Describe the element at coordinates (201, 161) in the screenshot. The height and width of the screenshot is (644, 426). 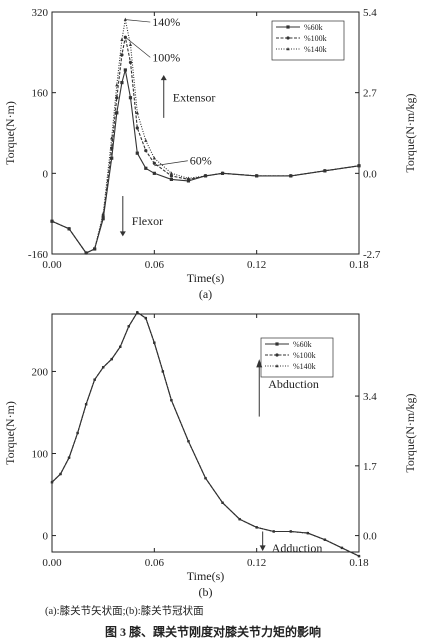
I see `annotation: 60%` at that location.